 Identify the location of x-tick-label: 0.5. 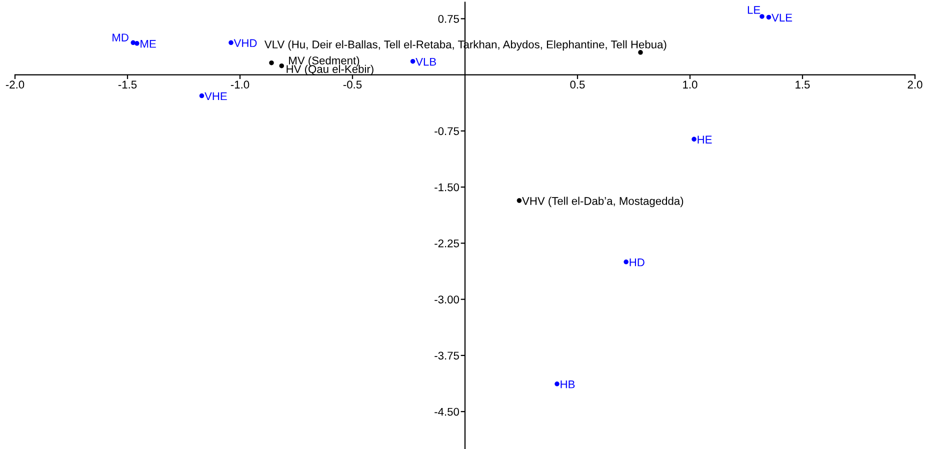
(577, 84).